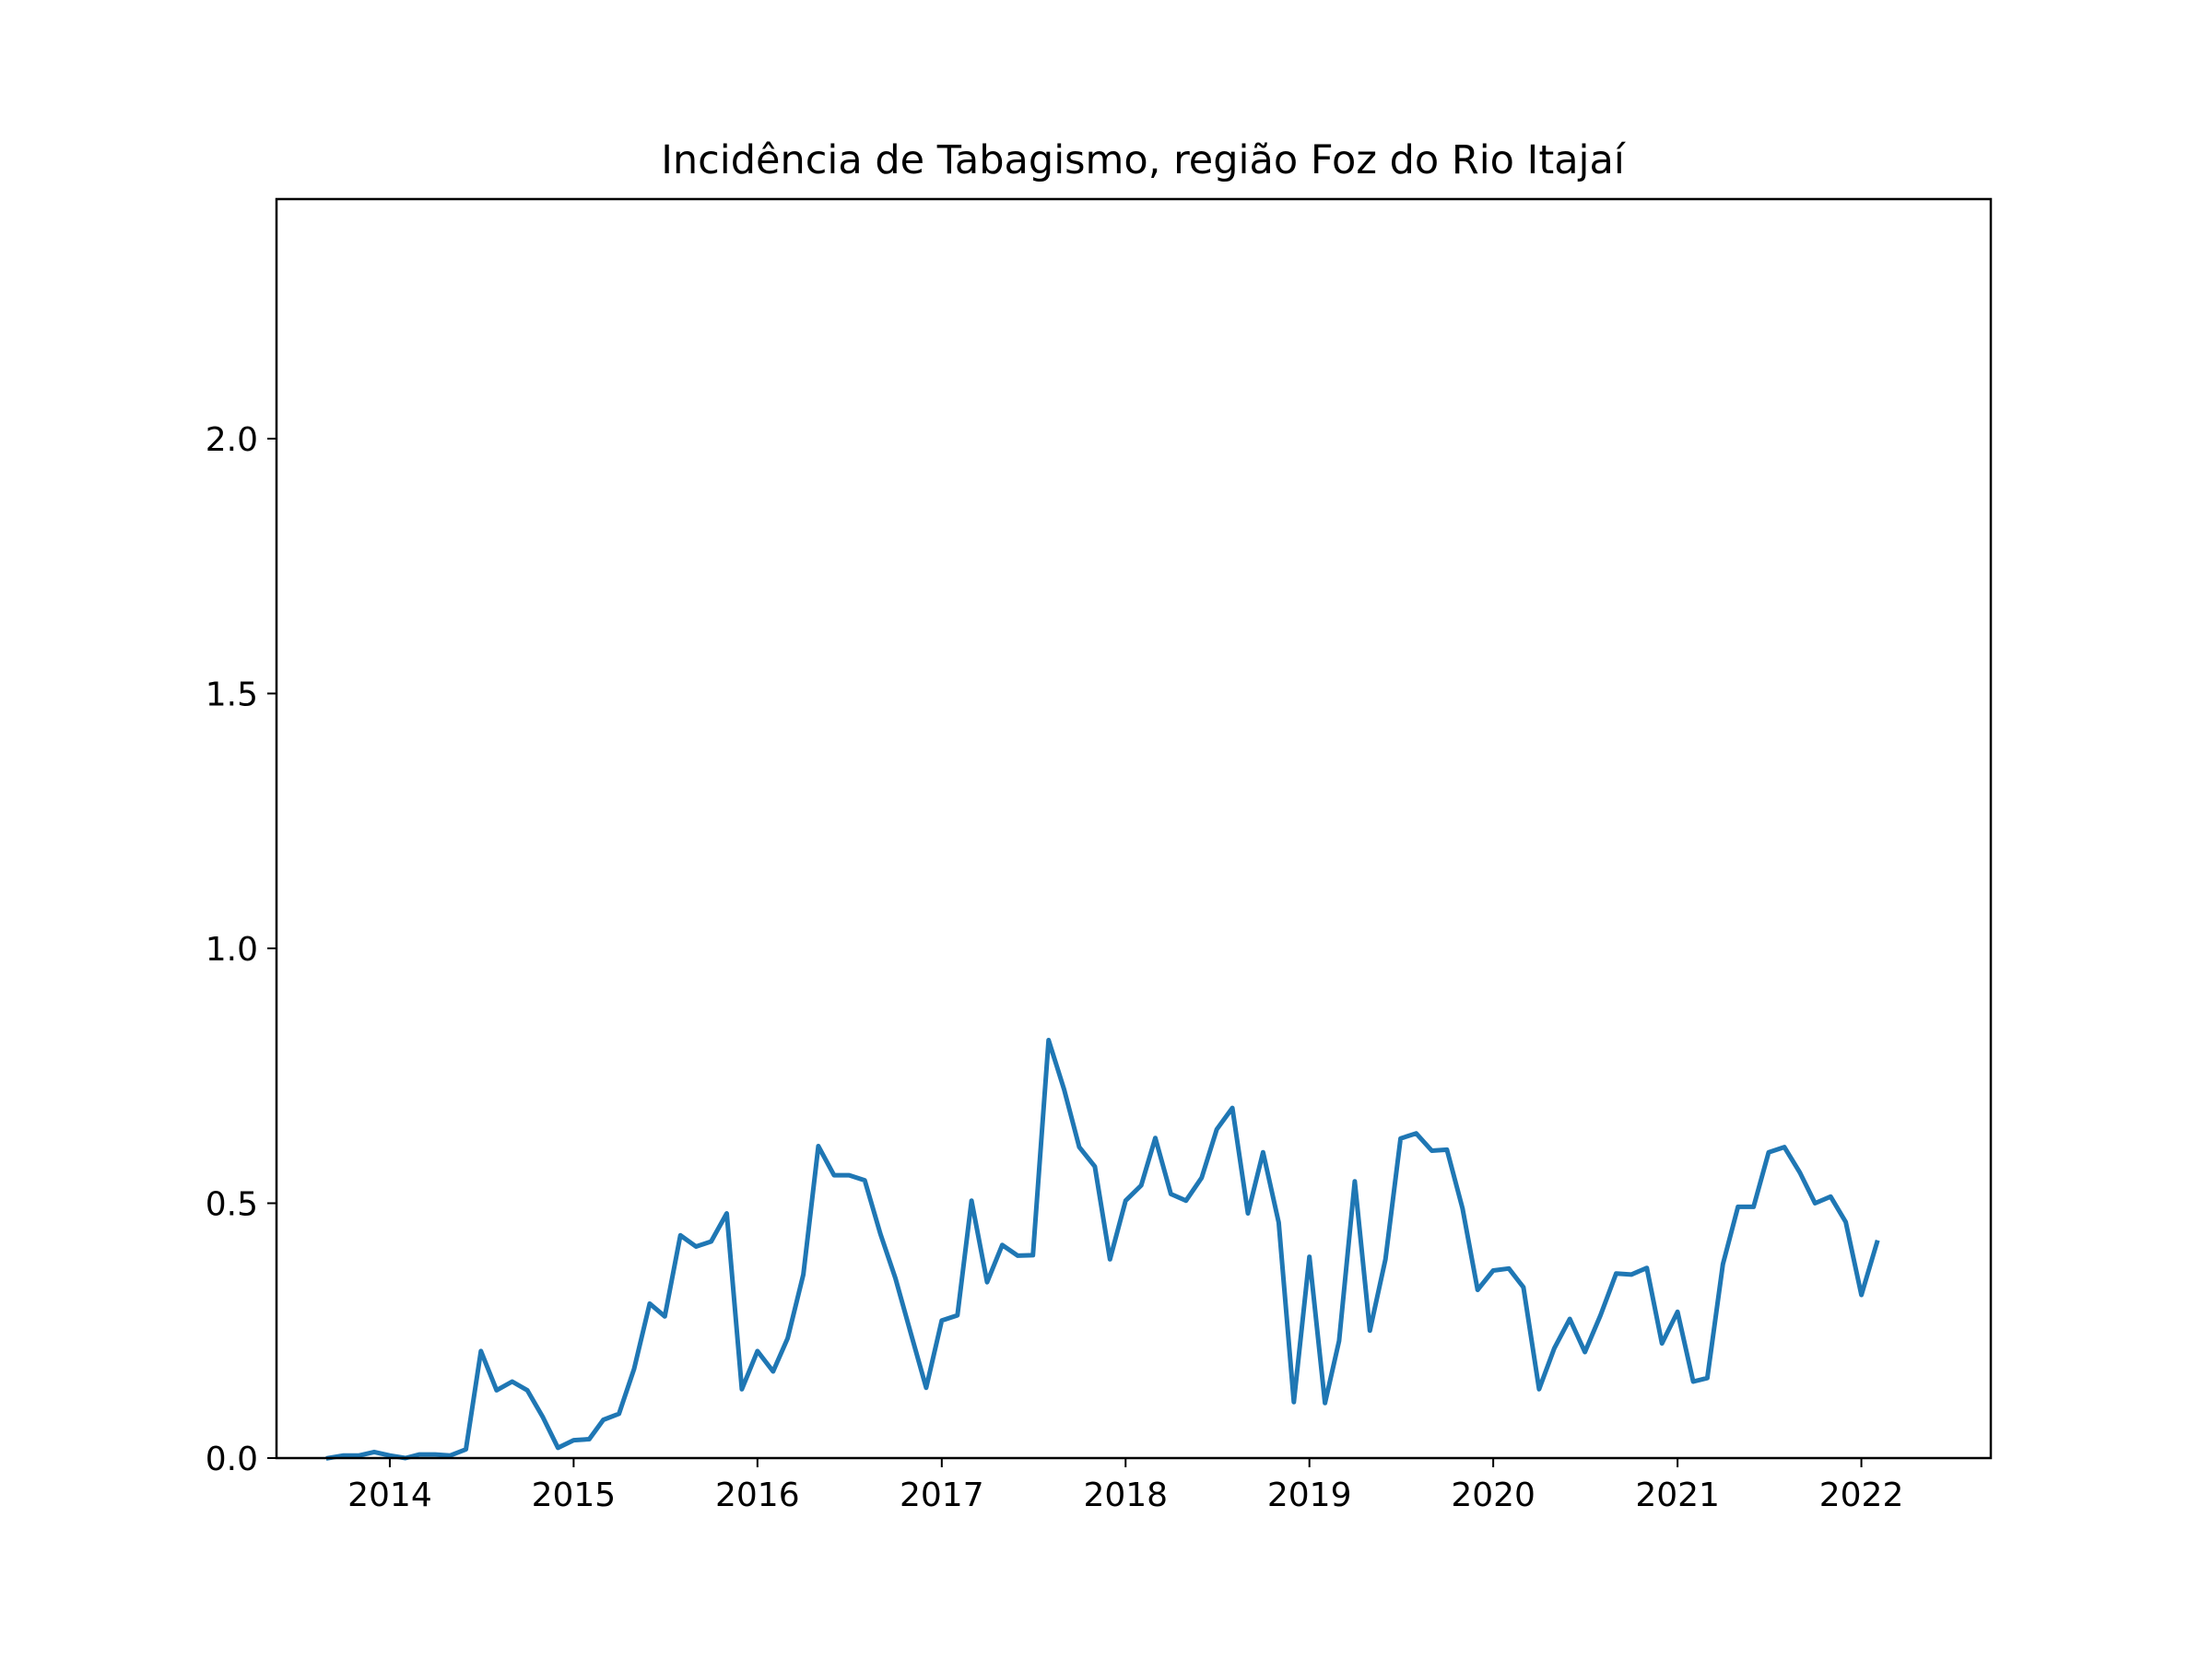 The width and height of the screenshot is (2212, 1659). I want to click on y-tick-label: 2.0, so click(232, 440).